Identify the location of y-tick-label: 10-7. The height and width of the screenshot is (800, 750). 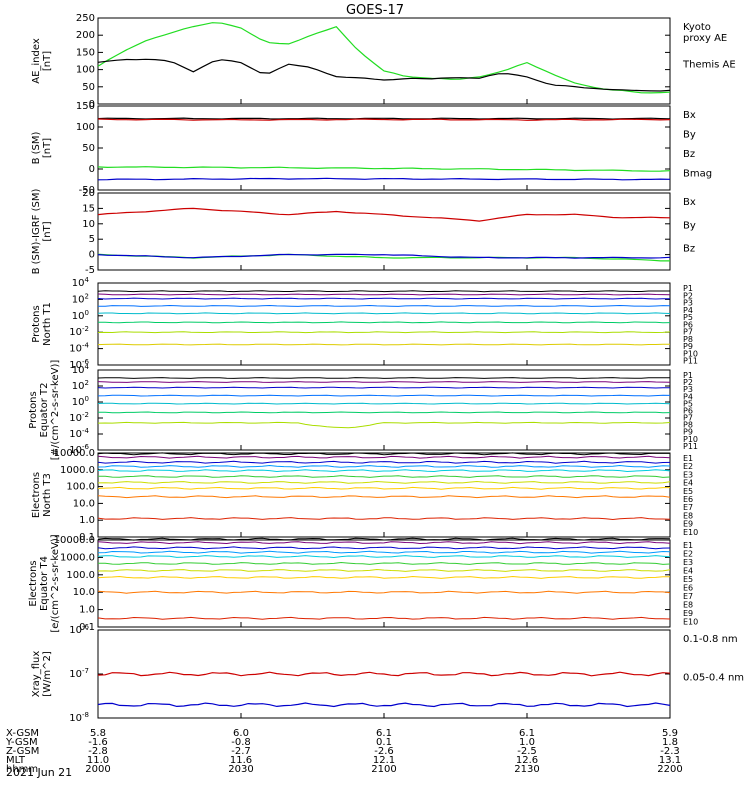
(79, 673).